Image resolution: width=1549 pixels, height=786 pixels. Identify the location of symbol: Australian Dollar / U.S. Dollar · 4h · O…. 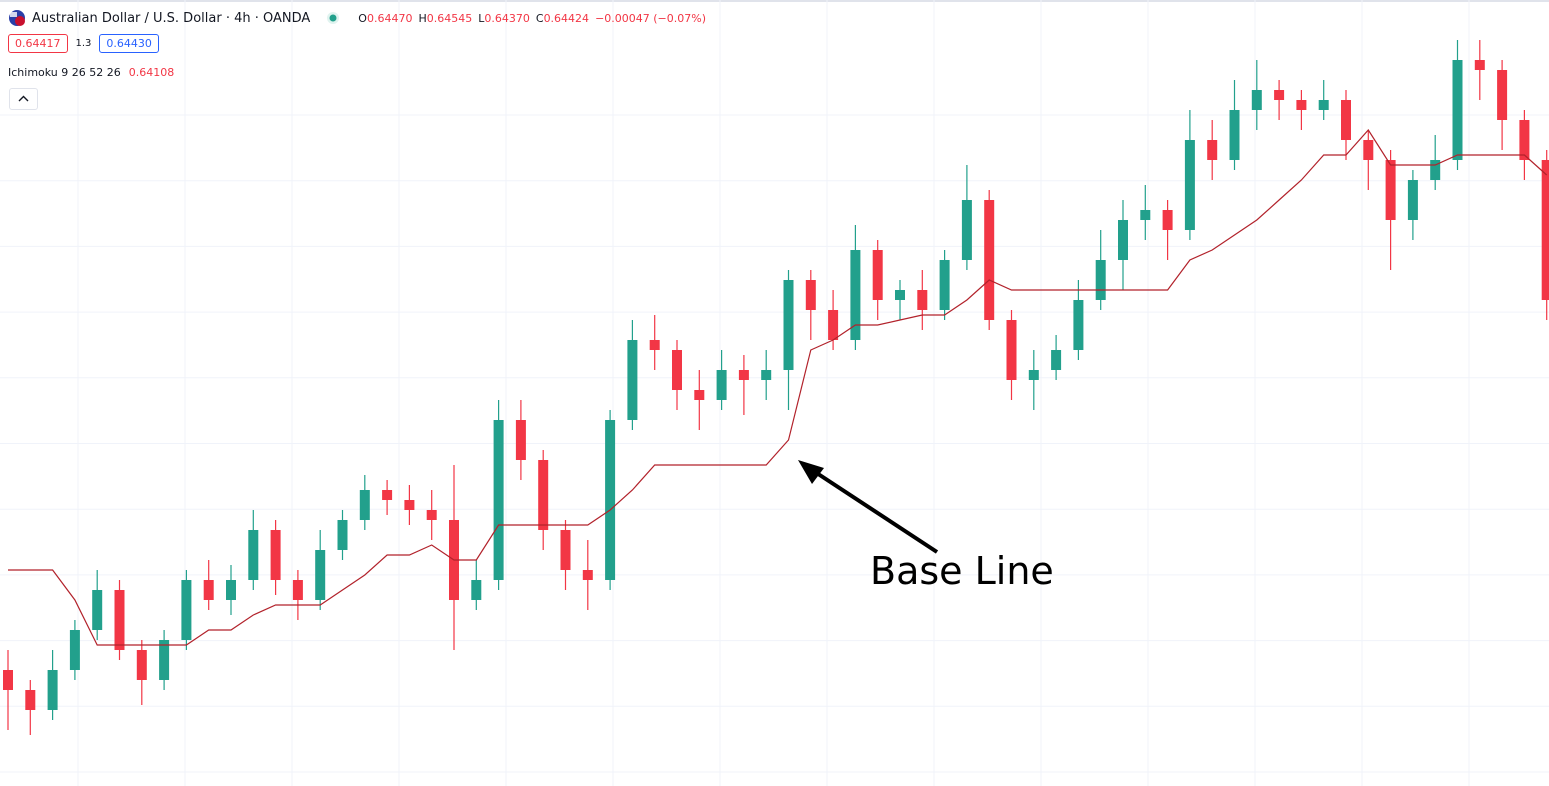
(171, 18).